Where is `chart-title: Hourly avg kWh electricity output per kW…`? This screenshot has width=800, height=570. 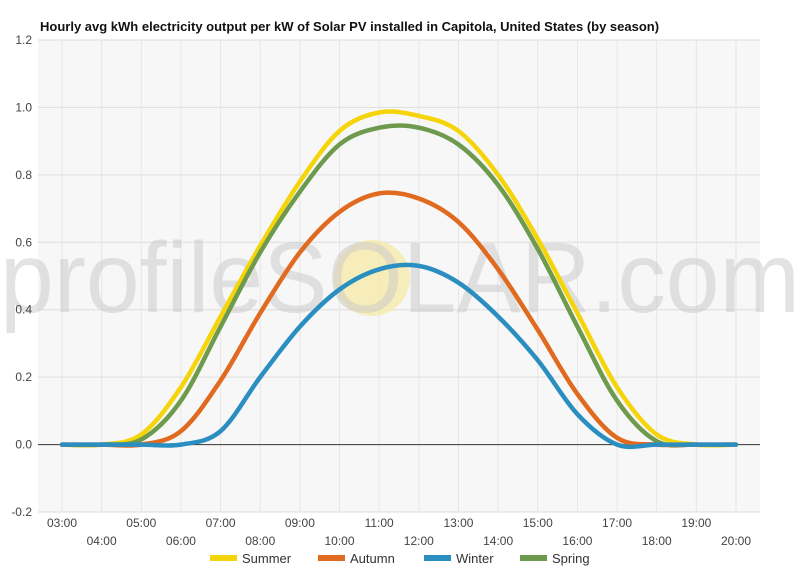 chart-title: Hourly avg kWh electricity output per kW… is located at coordinates (350, 26).